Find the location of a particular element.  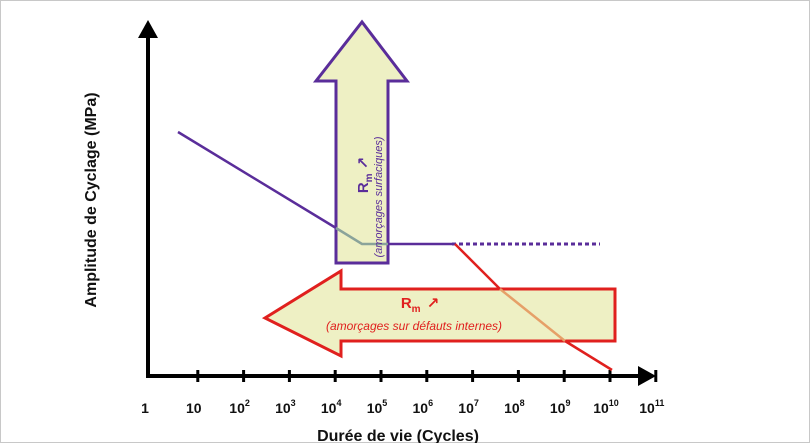

surface-arrow-note: (amorçages surfaciques) is located at coordinates (379, 196).